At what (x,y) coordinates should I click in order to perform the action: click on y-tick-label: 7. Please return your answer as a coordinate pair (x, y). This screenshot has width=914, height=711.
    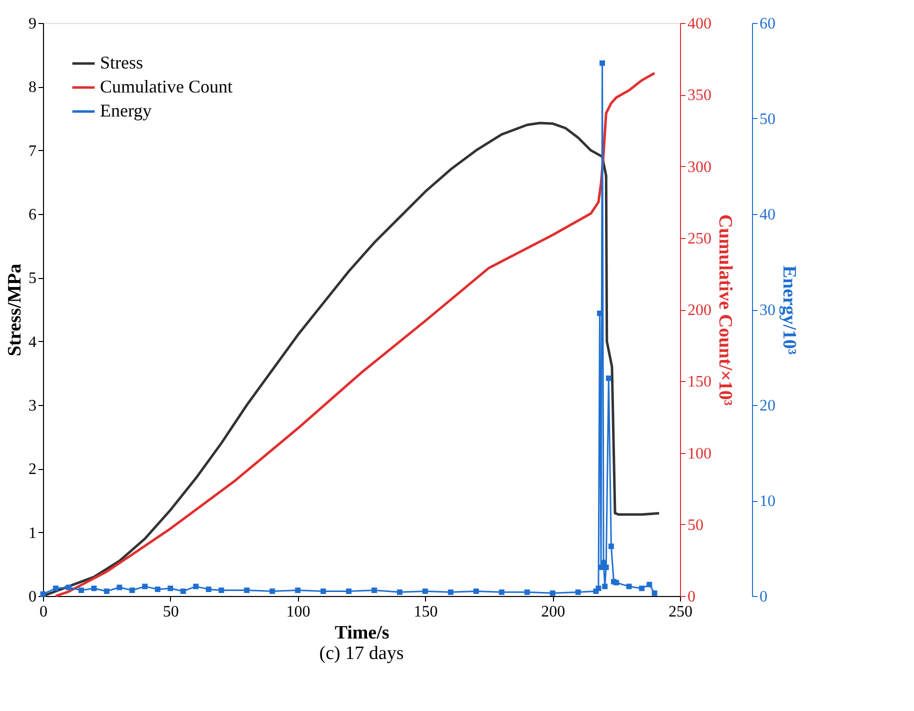
    Looking at the image, I should click on (32, 151).